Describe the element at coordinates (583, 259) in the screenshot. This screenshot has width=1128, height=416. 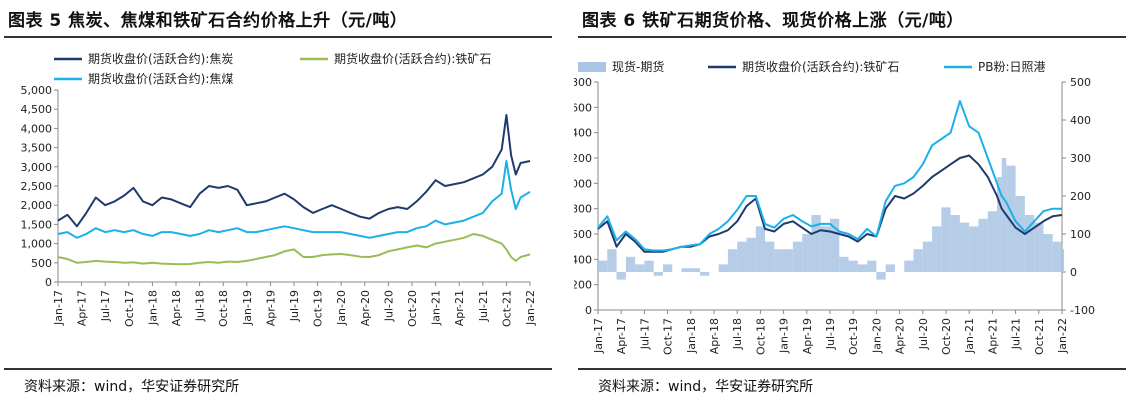
I see `y-tick-label: 400` at that location.